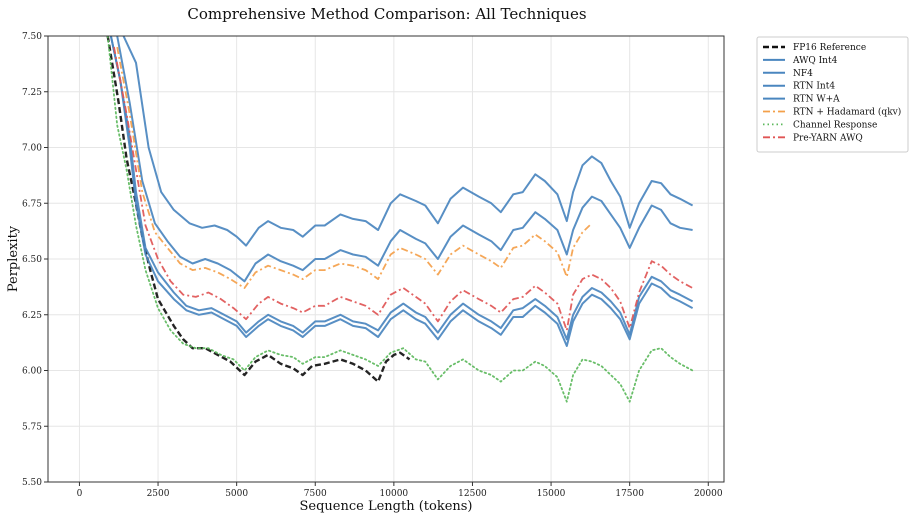 This screenshot has width=913, height=519. Describe the element at coordinates (828, 138) in the screenshot. I see `legend-label: Pre-YARN AWQ` at that location.